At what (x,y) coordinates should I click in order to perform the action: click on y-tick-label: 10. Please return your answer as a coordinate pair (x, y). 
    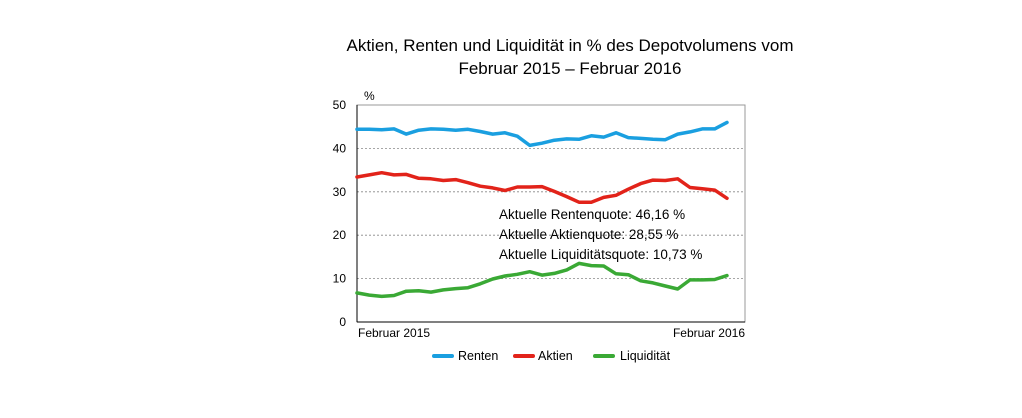
    Looking at the image, I should click on (340, 279).